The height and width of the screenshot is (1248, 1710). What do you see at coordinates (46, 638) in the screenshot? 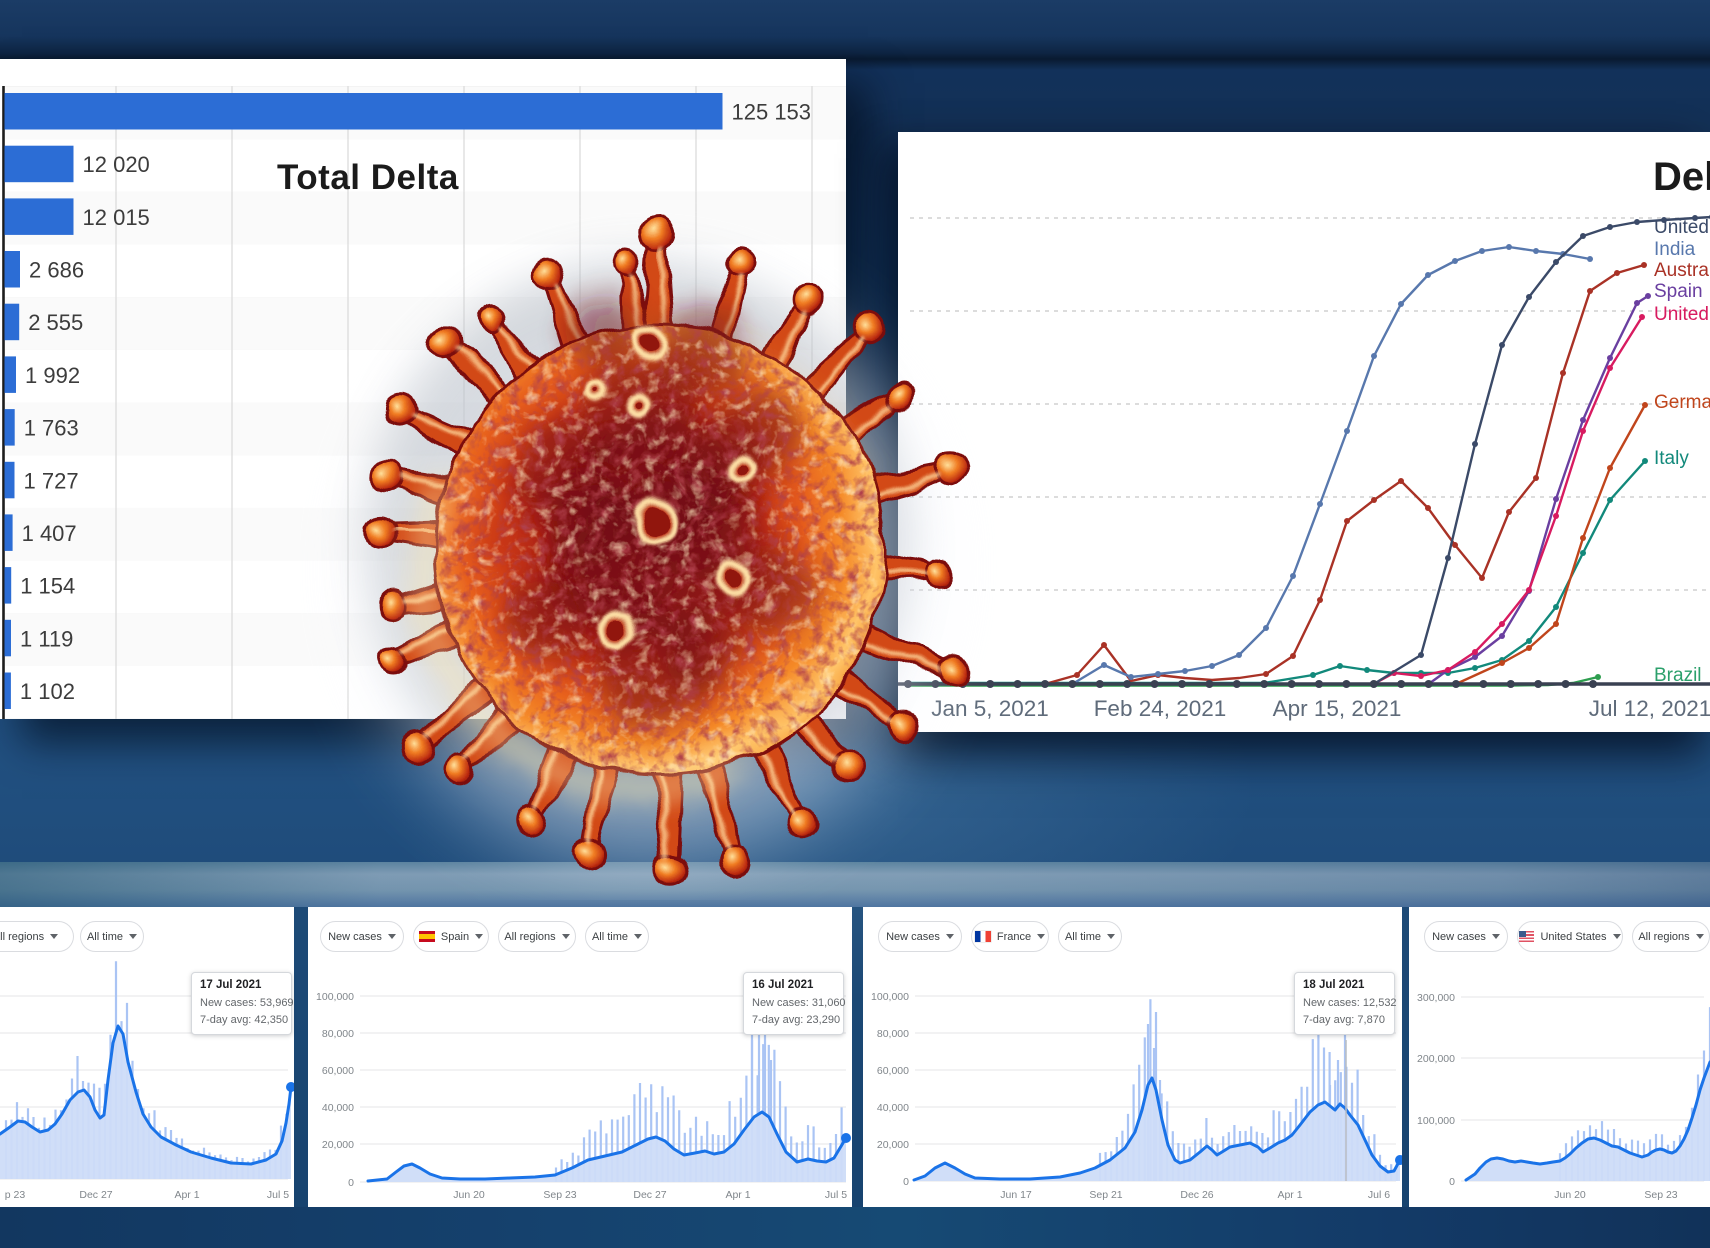
I see `svg-text: 1 119` at bounding box center [46, 638].